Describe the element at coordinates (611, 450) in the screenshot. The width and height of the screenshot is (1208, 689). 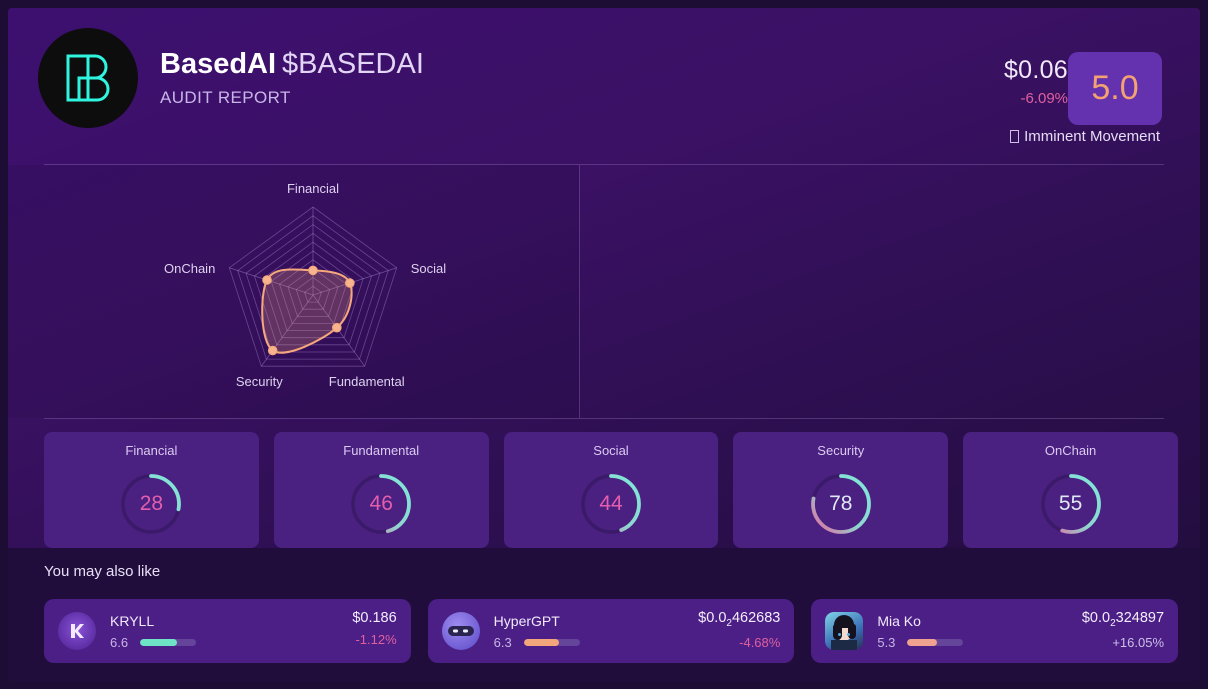
I see `score-card-label: Social` at that location.